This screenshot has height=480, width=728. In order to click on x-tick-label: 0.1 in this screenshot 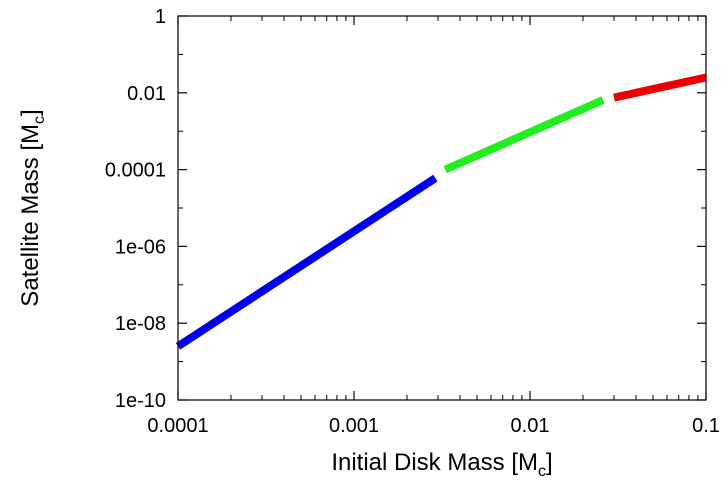, I will do `click(706, 426)`.